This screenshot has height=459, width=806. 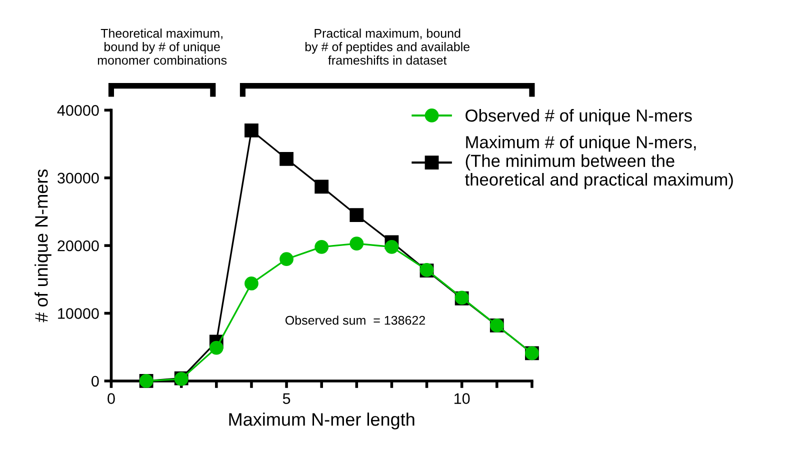 What do you see at coordinates (111, 398) in the screenshot?
I see `x-tick-label: 0` at bounding box center [111, 398].